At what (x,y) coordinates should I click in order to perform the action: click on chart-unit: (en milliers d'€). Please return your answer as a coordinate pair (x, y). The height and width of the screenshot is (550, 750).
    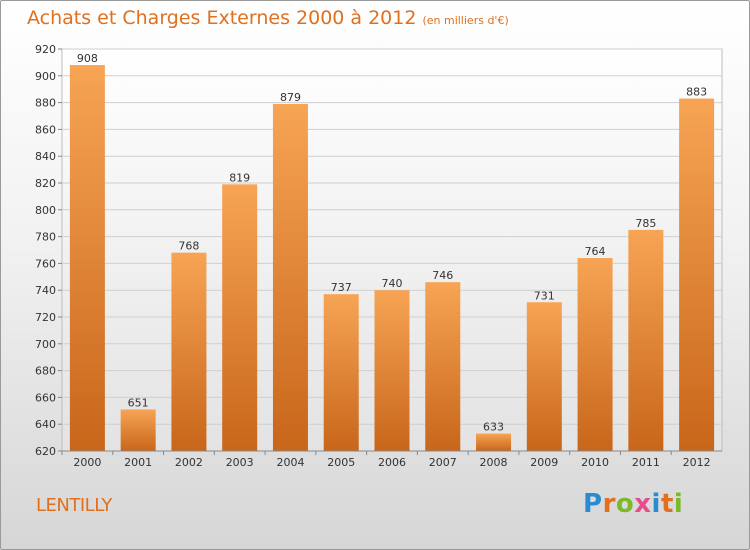
    Looking at the image, I should click on (465, 20).